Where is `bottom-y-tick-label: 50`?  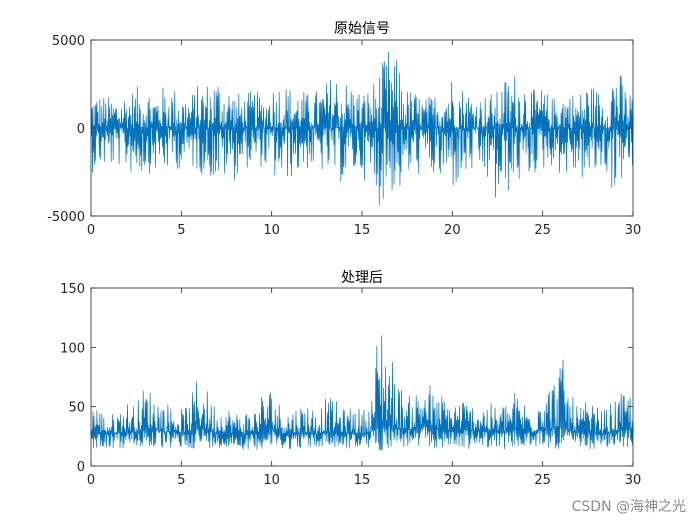
bottom-y-tick-label: 50 is located at coordinates (76, 408).